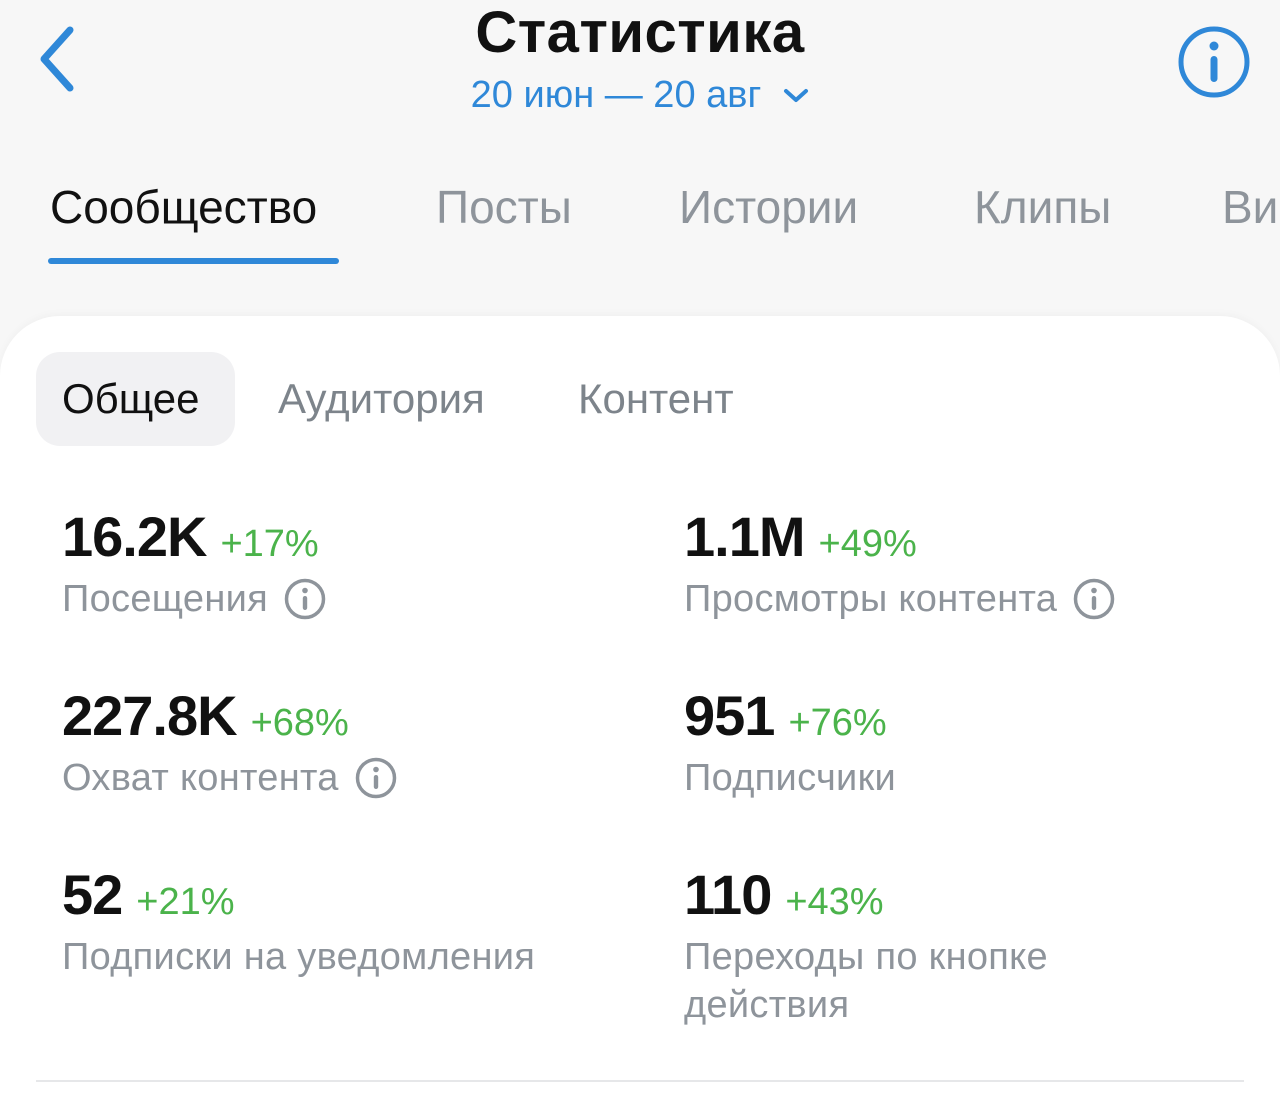 This screenshot has height=1100, width=1280. I want to click on chevron-left-icon, so click(57, 59).